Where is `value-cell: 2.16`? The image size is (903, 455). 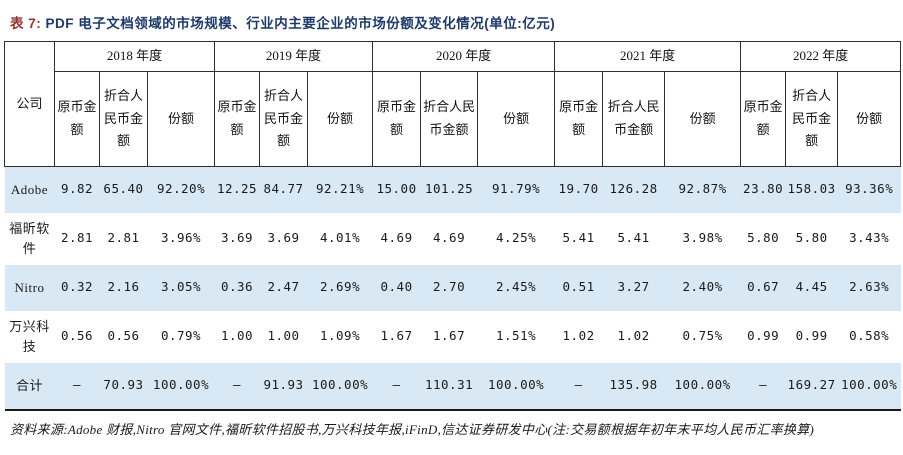
value-cell: 2.16 is located at coordinates (123, 287).